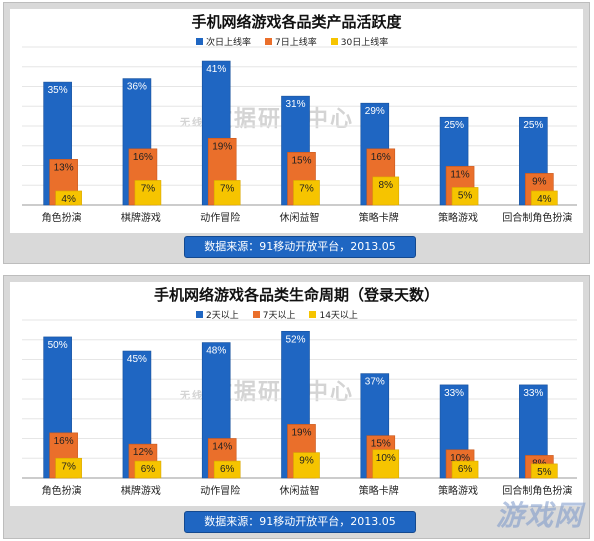 Image resolution: width=594 pixels, height=541 pixels. What do you see at coordinates (64, 167) in the screenshot?
I see `data-label: 13%` at bounding box center [64, 167].